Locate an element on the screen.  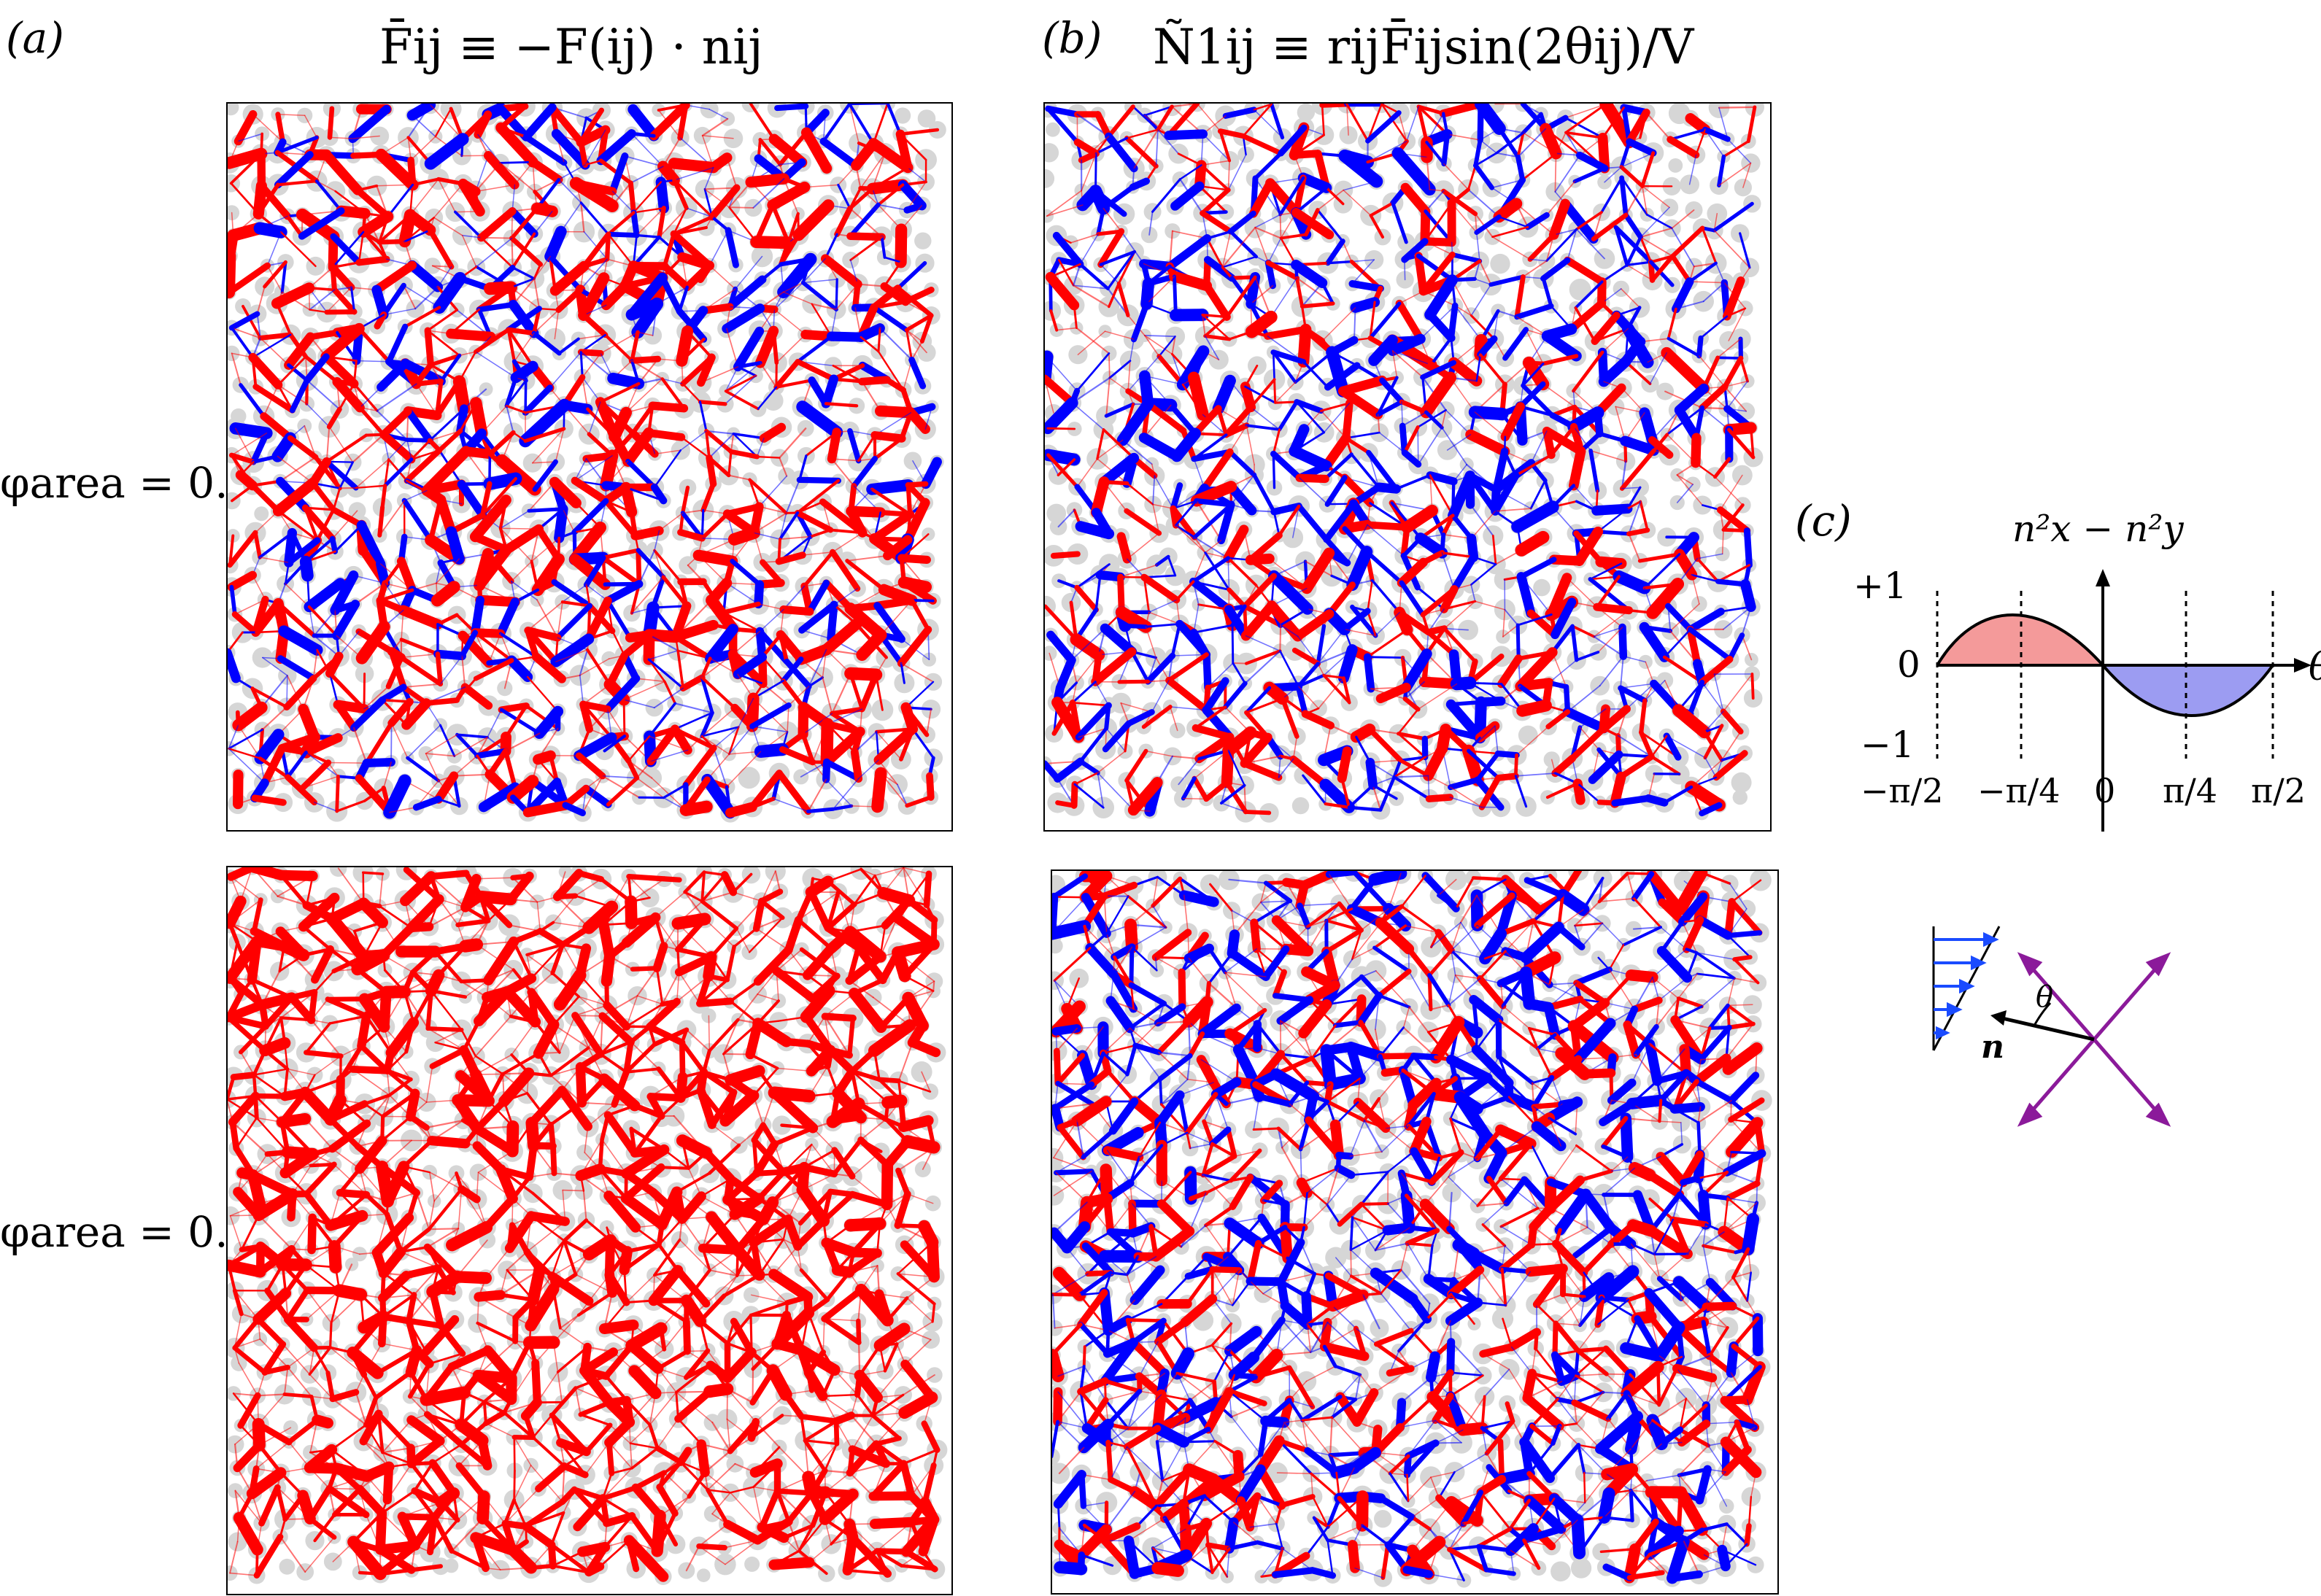
normal-vector-head is located at coordinates (1998, 1018).